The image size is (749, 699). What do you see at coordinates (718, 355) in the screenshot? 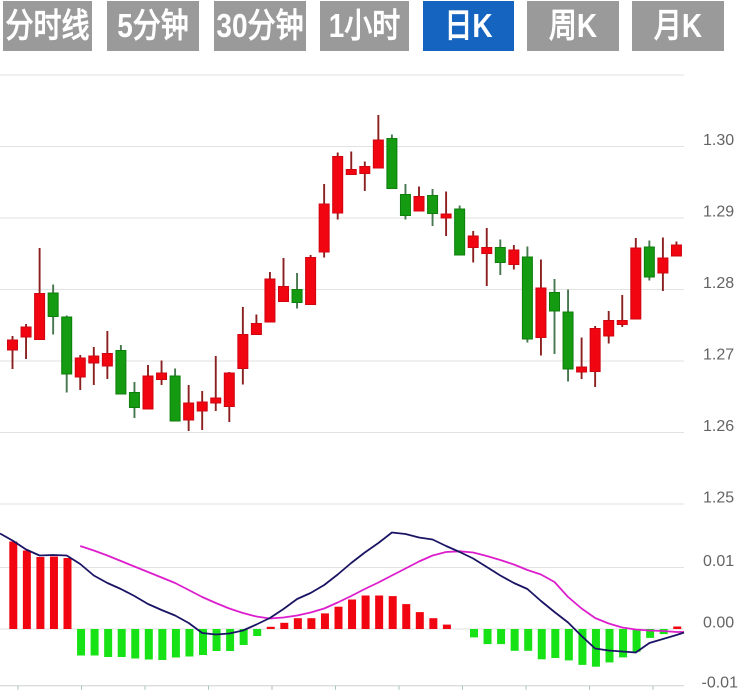
I see `svg-text: 1.27` at bounding box center [718, 355].